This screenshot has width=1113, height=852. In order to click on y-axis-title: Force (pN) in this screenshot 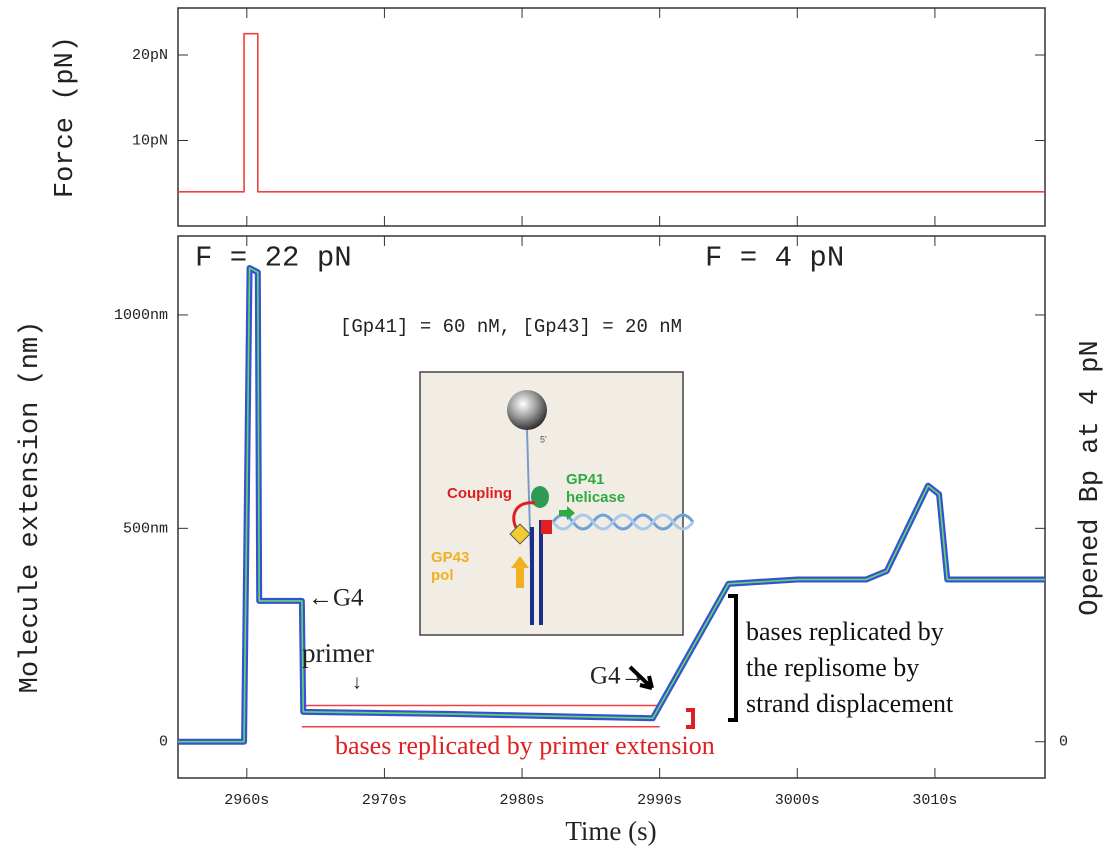, I will do `click(66, 117)`.